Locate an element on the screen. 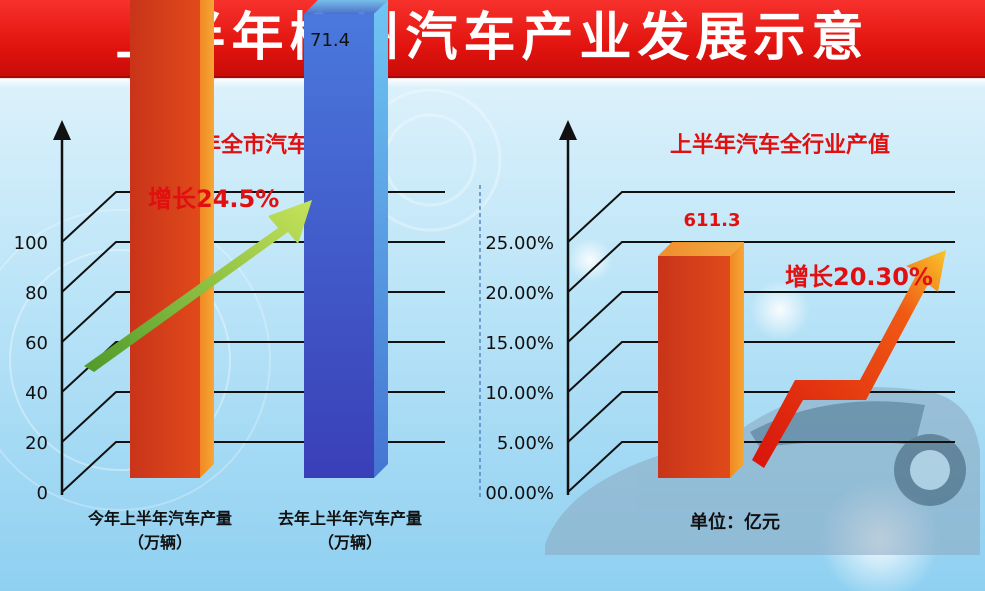 The width and height of the screenshot is (985, 591). production-category-label: 去年上半年汽车产量 is located at coordinates (350, 518).